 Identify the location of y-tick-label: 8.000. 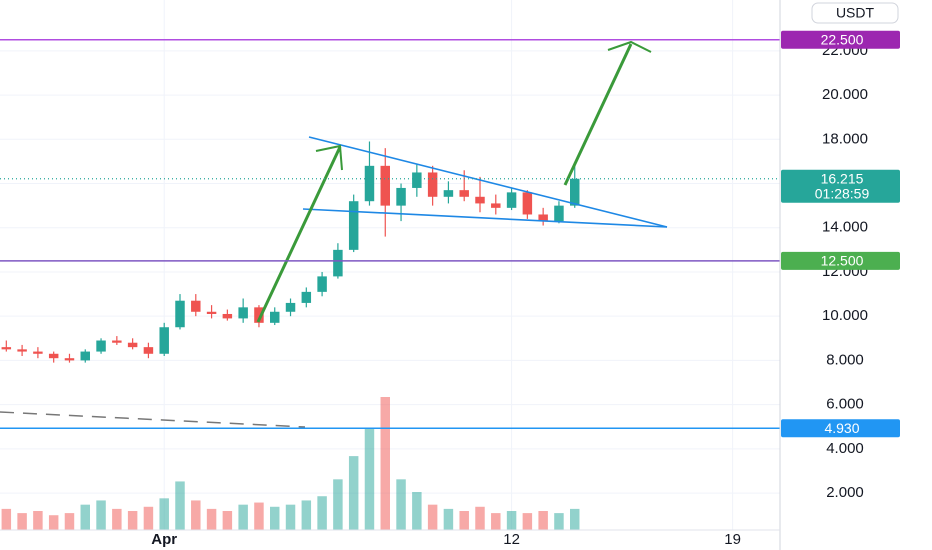
(845, 359).